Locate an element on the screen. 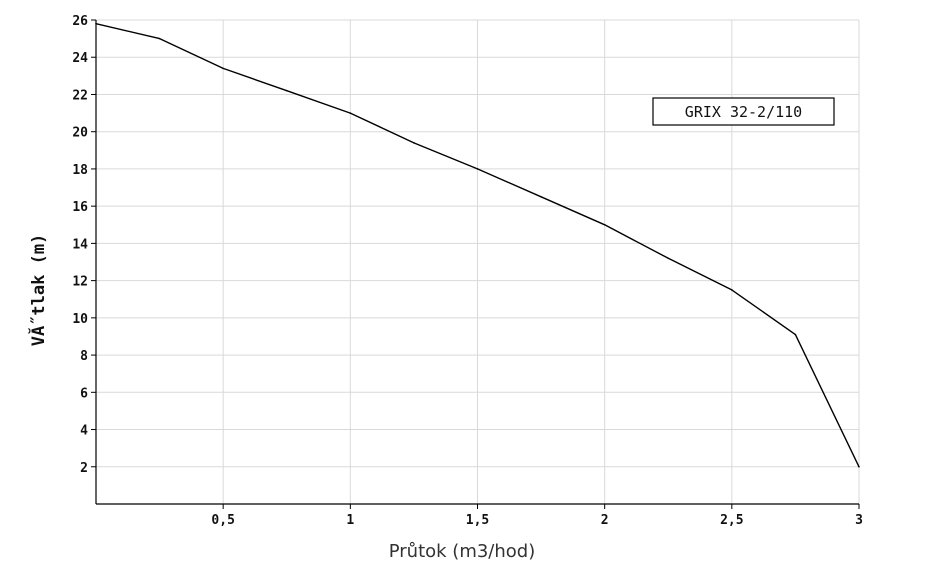  x-tick-label: 2,5 is located at coordinates (731, 520).